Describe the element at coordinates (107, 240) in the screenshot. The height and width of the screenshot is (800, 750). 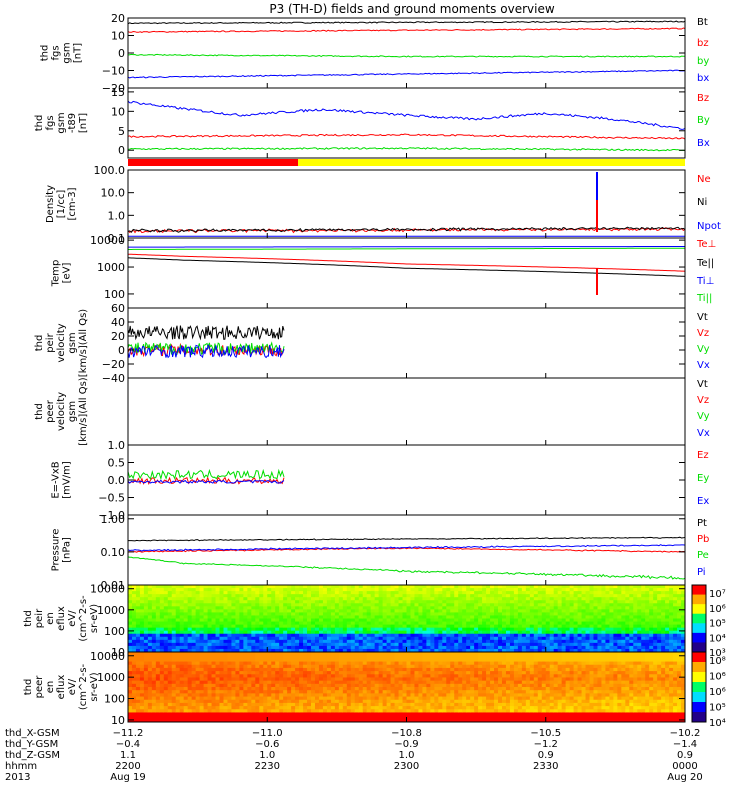
I see `y-tick-label: 10000` at that location.